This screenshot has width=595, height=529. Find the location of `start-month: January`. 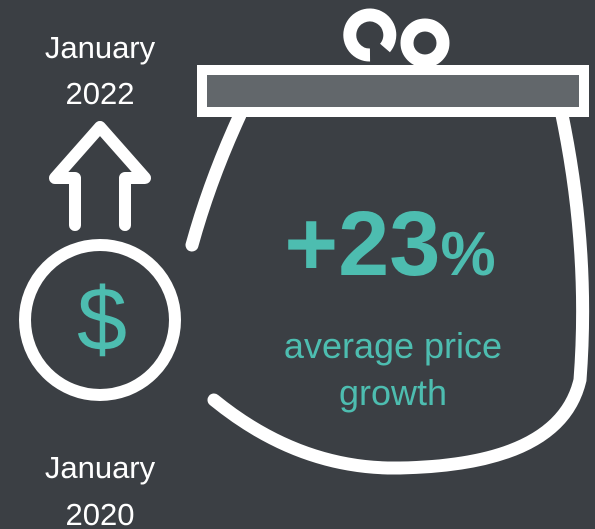

start-month: January is located at coordinates (100, 467).